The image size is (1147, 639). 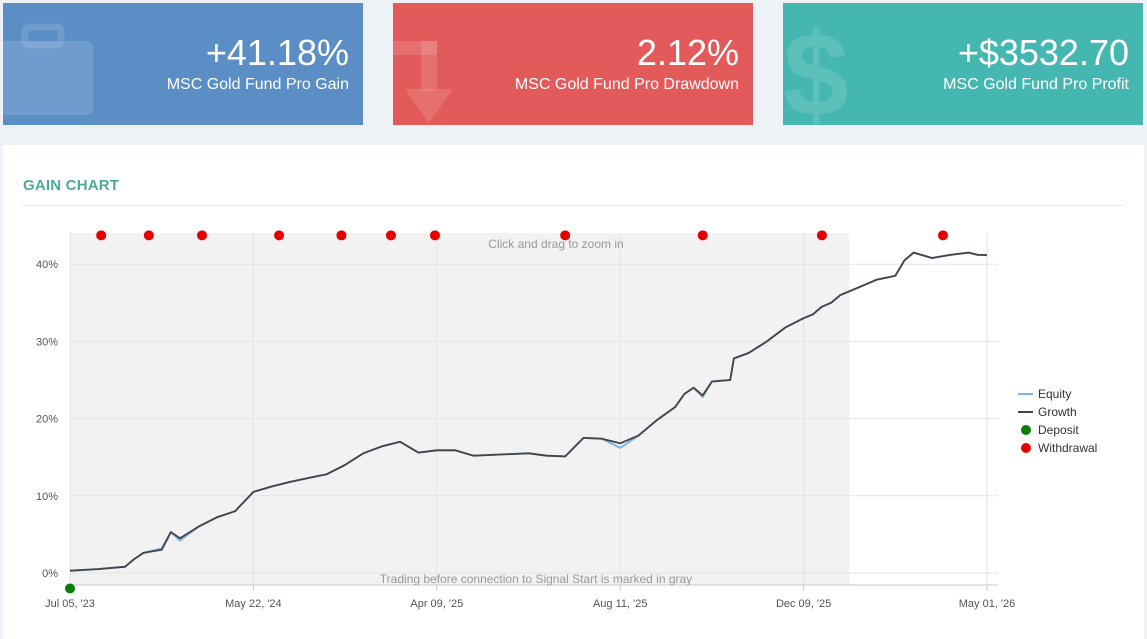 What do you see at coordinates (1068, 448) in the screenshot?
I see `legend-withdrawal-label: Withdrawal` at bounding box center [1068, 448].